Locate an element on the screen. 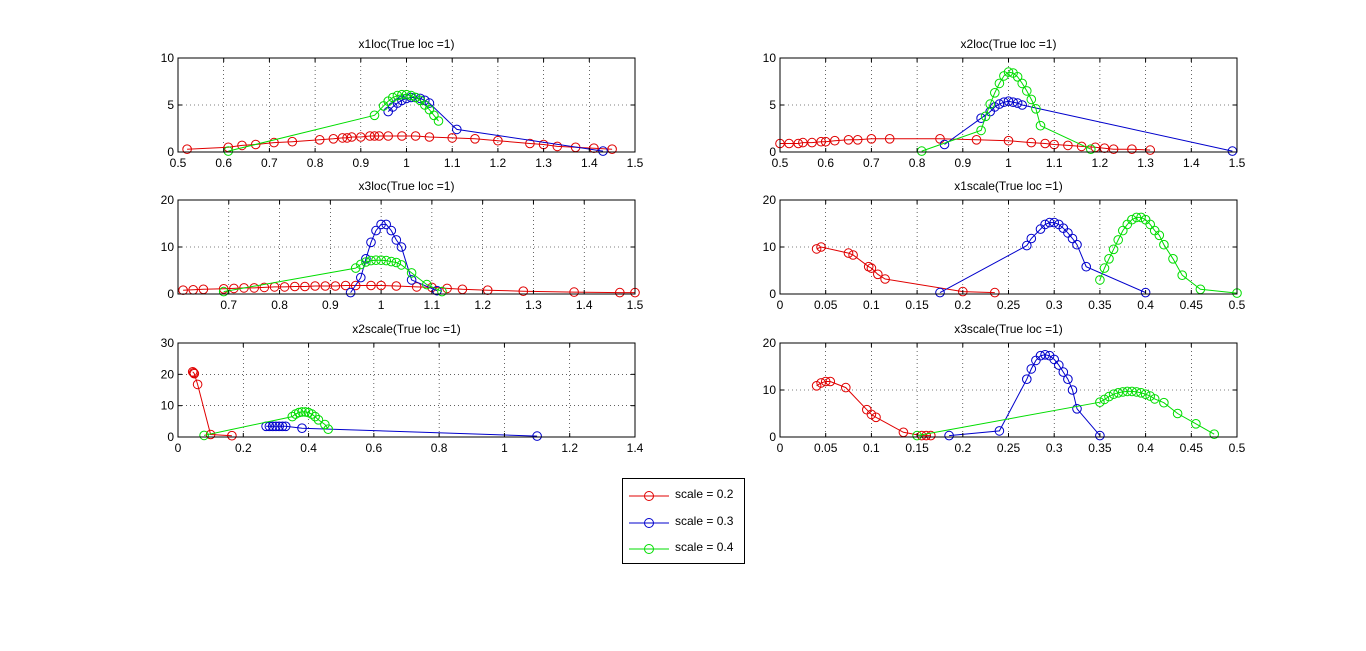 The height and width of the screenshot is (651, 1366). x-tick-label: 1 is located at coordinates (381, 305).